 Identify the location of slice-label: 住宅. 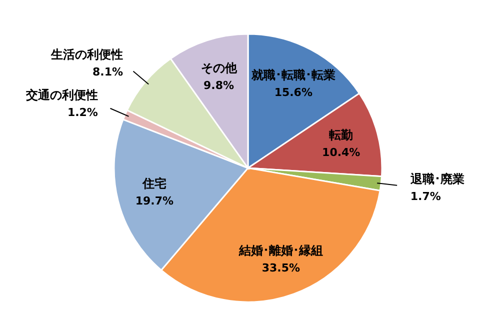
(153, 183).